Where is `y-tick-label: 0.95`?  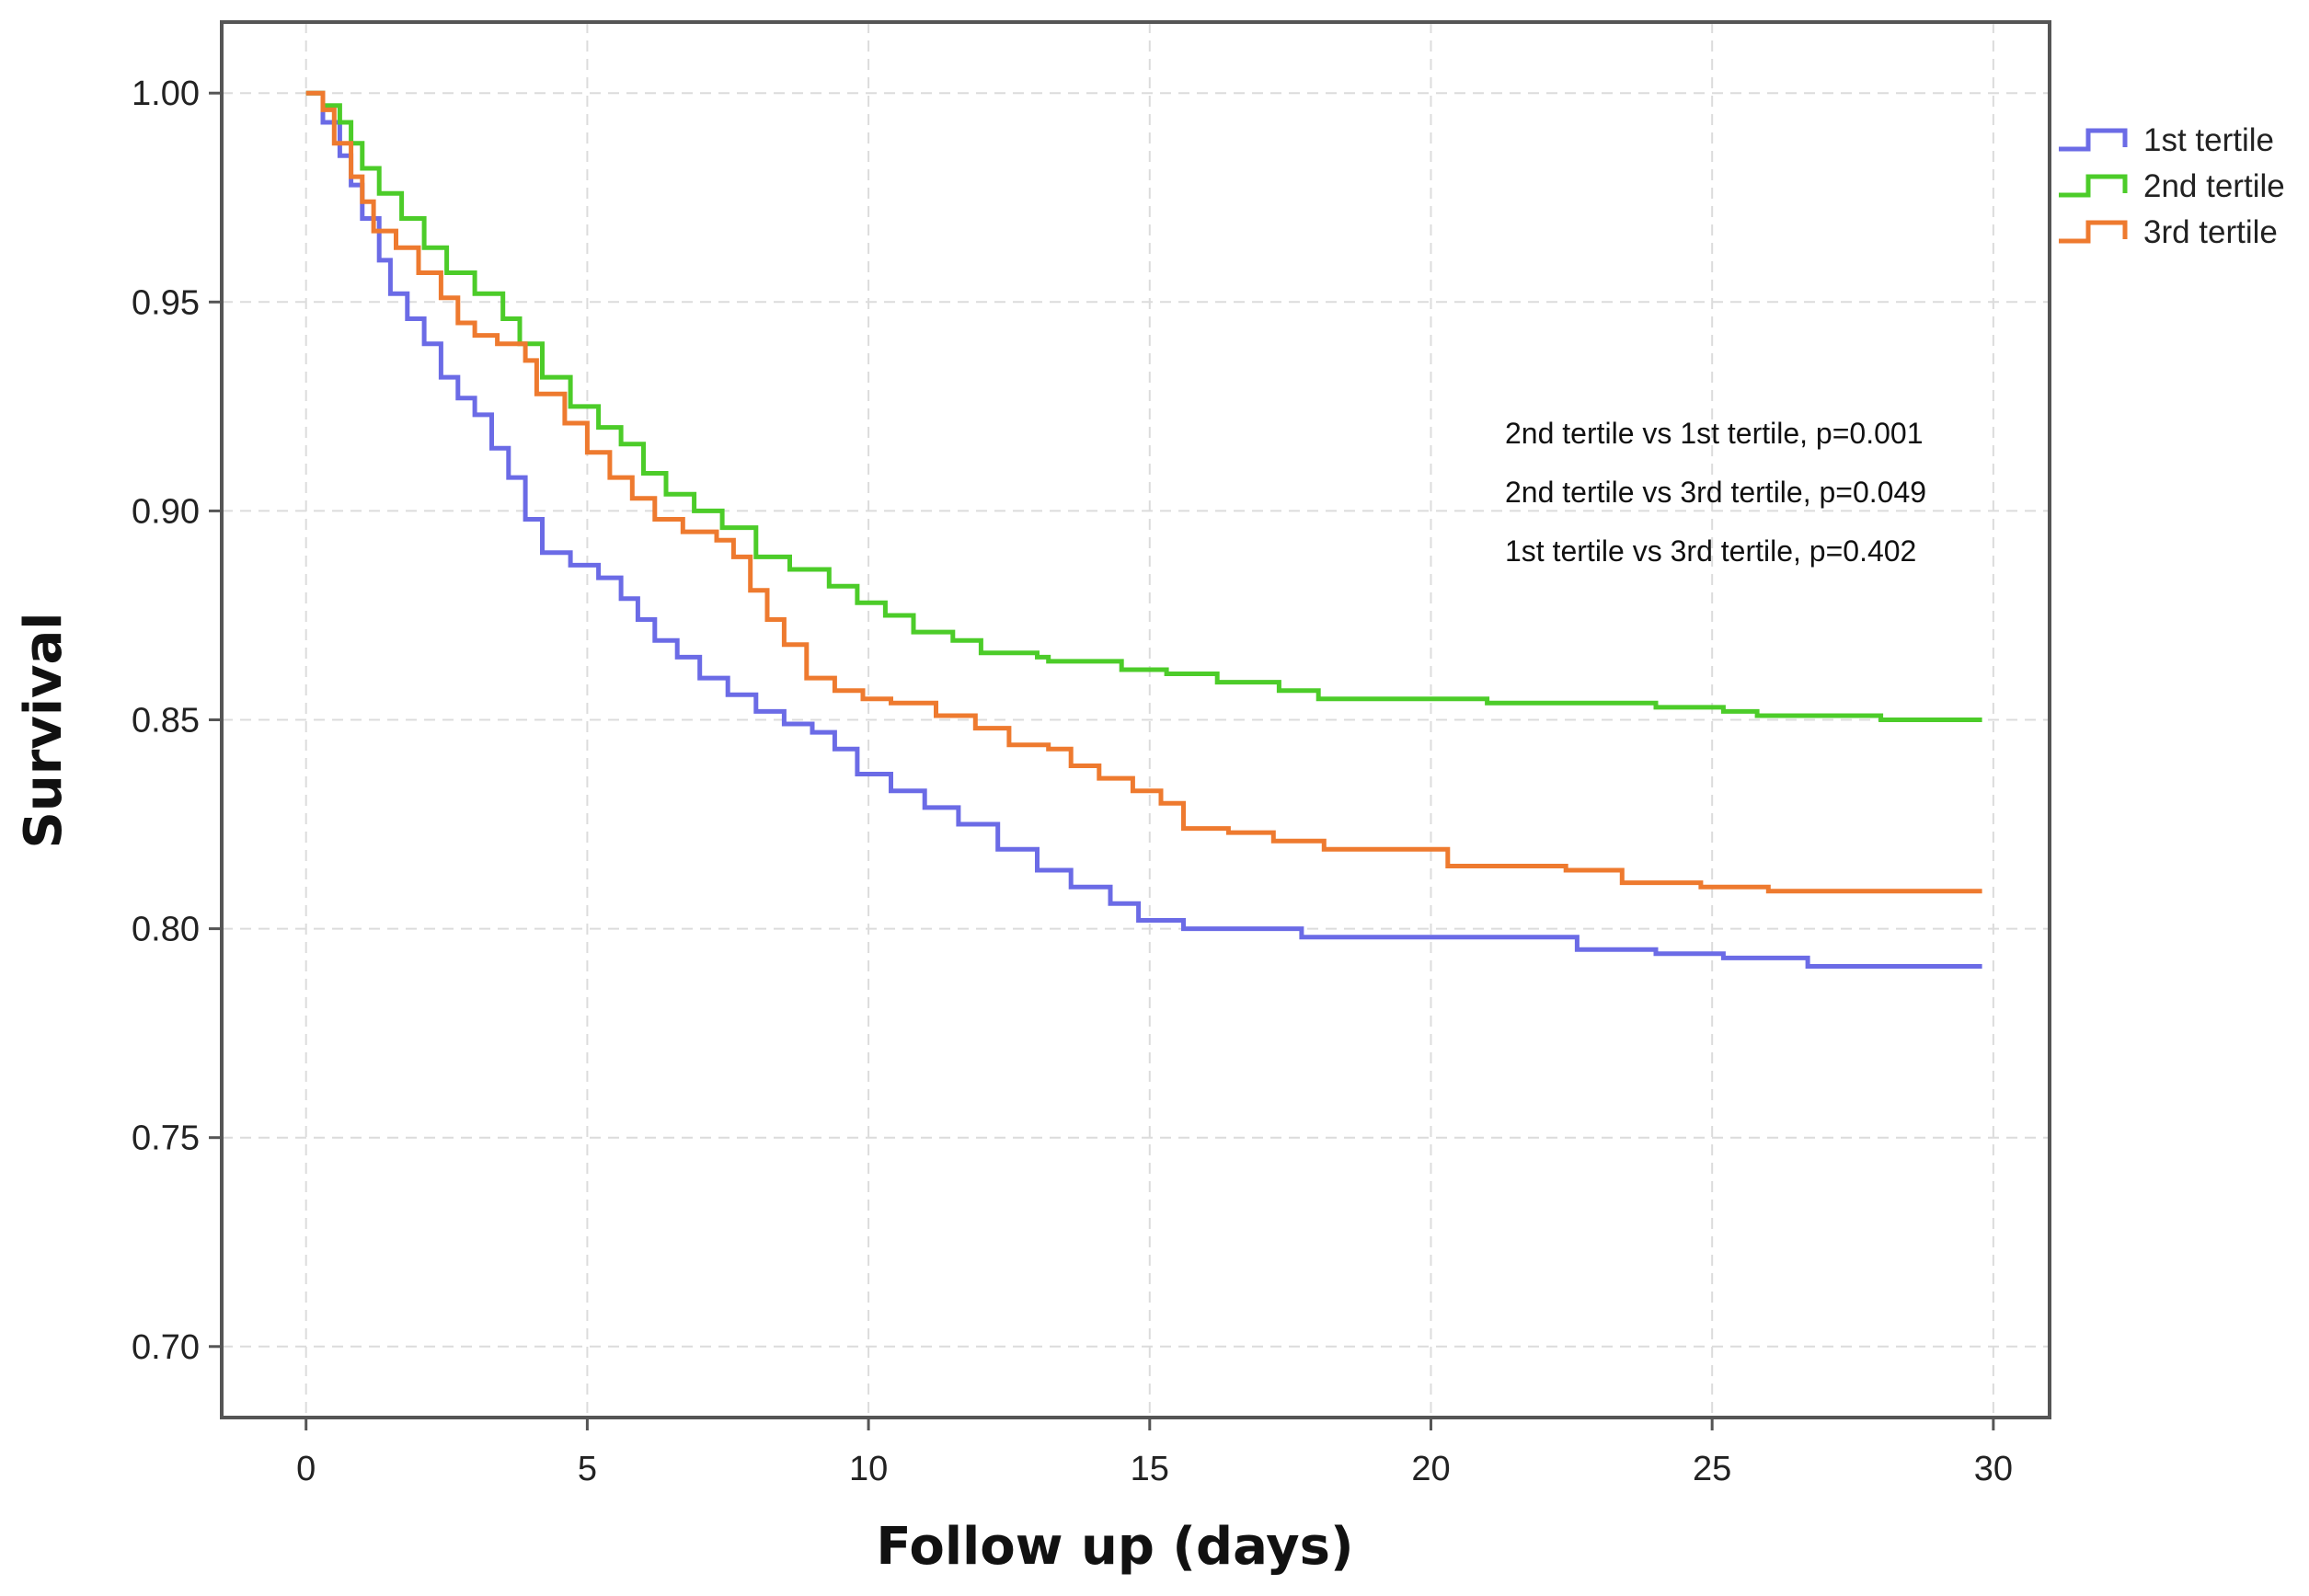 y-tick-label: 0.95 is located at coordinates (166, 303).